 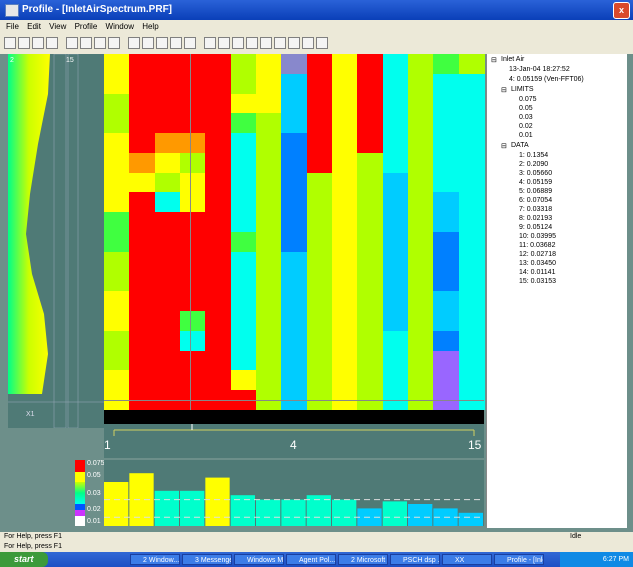 I want to click on tree-data-item: 4: 0.05159, so click(x=536, y=182).